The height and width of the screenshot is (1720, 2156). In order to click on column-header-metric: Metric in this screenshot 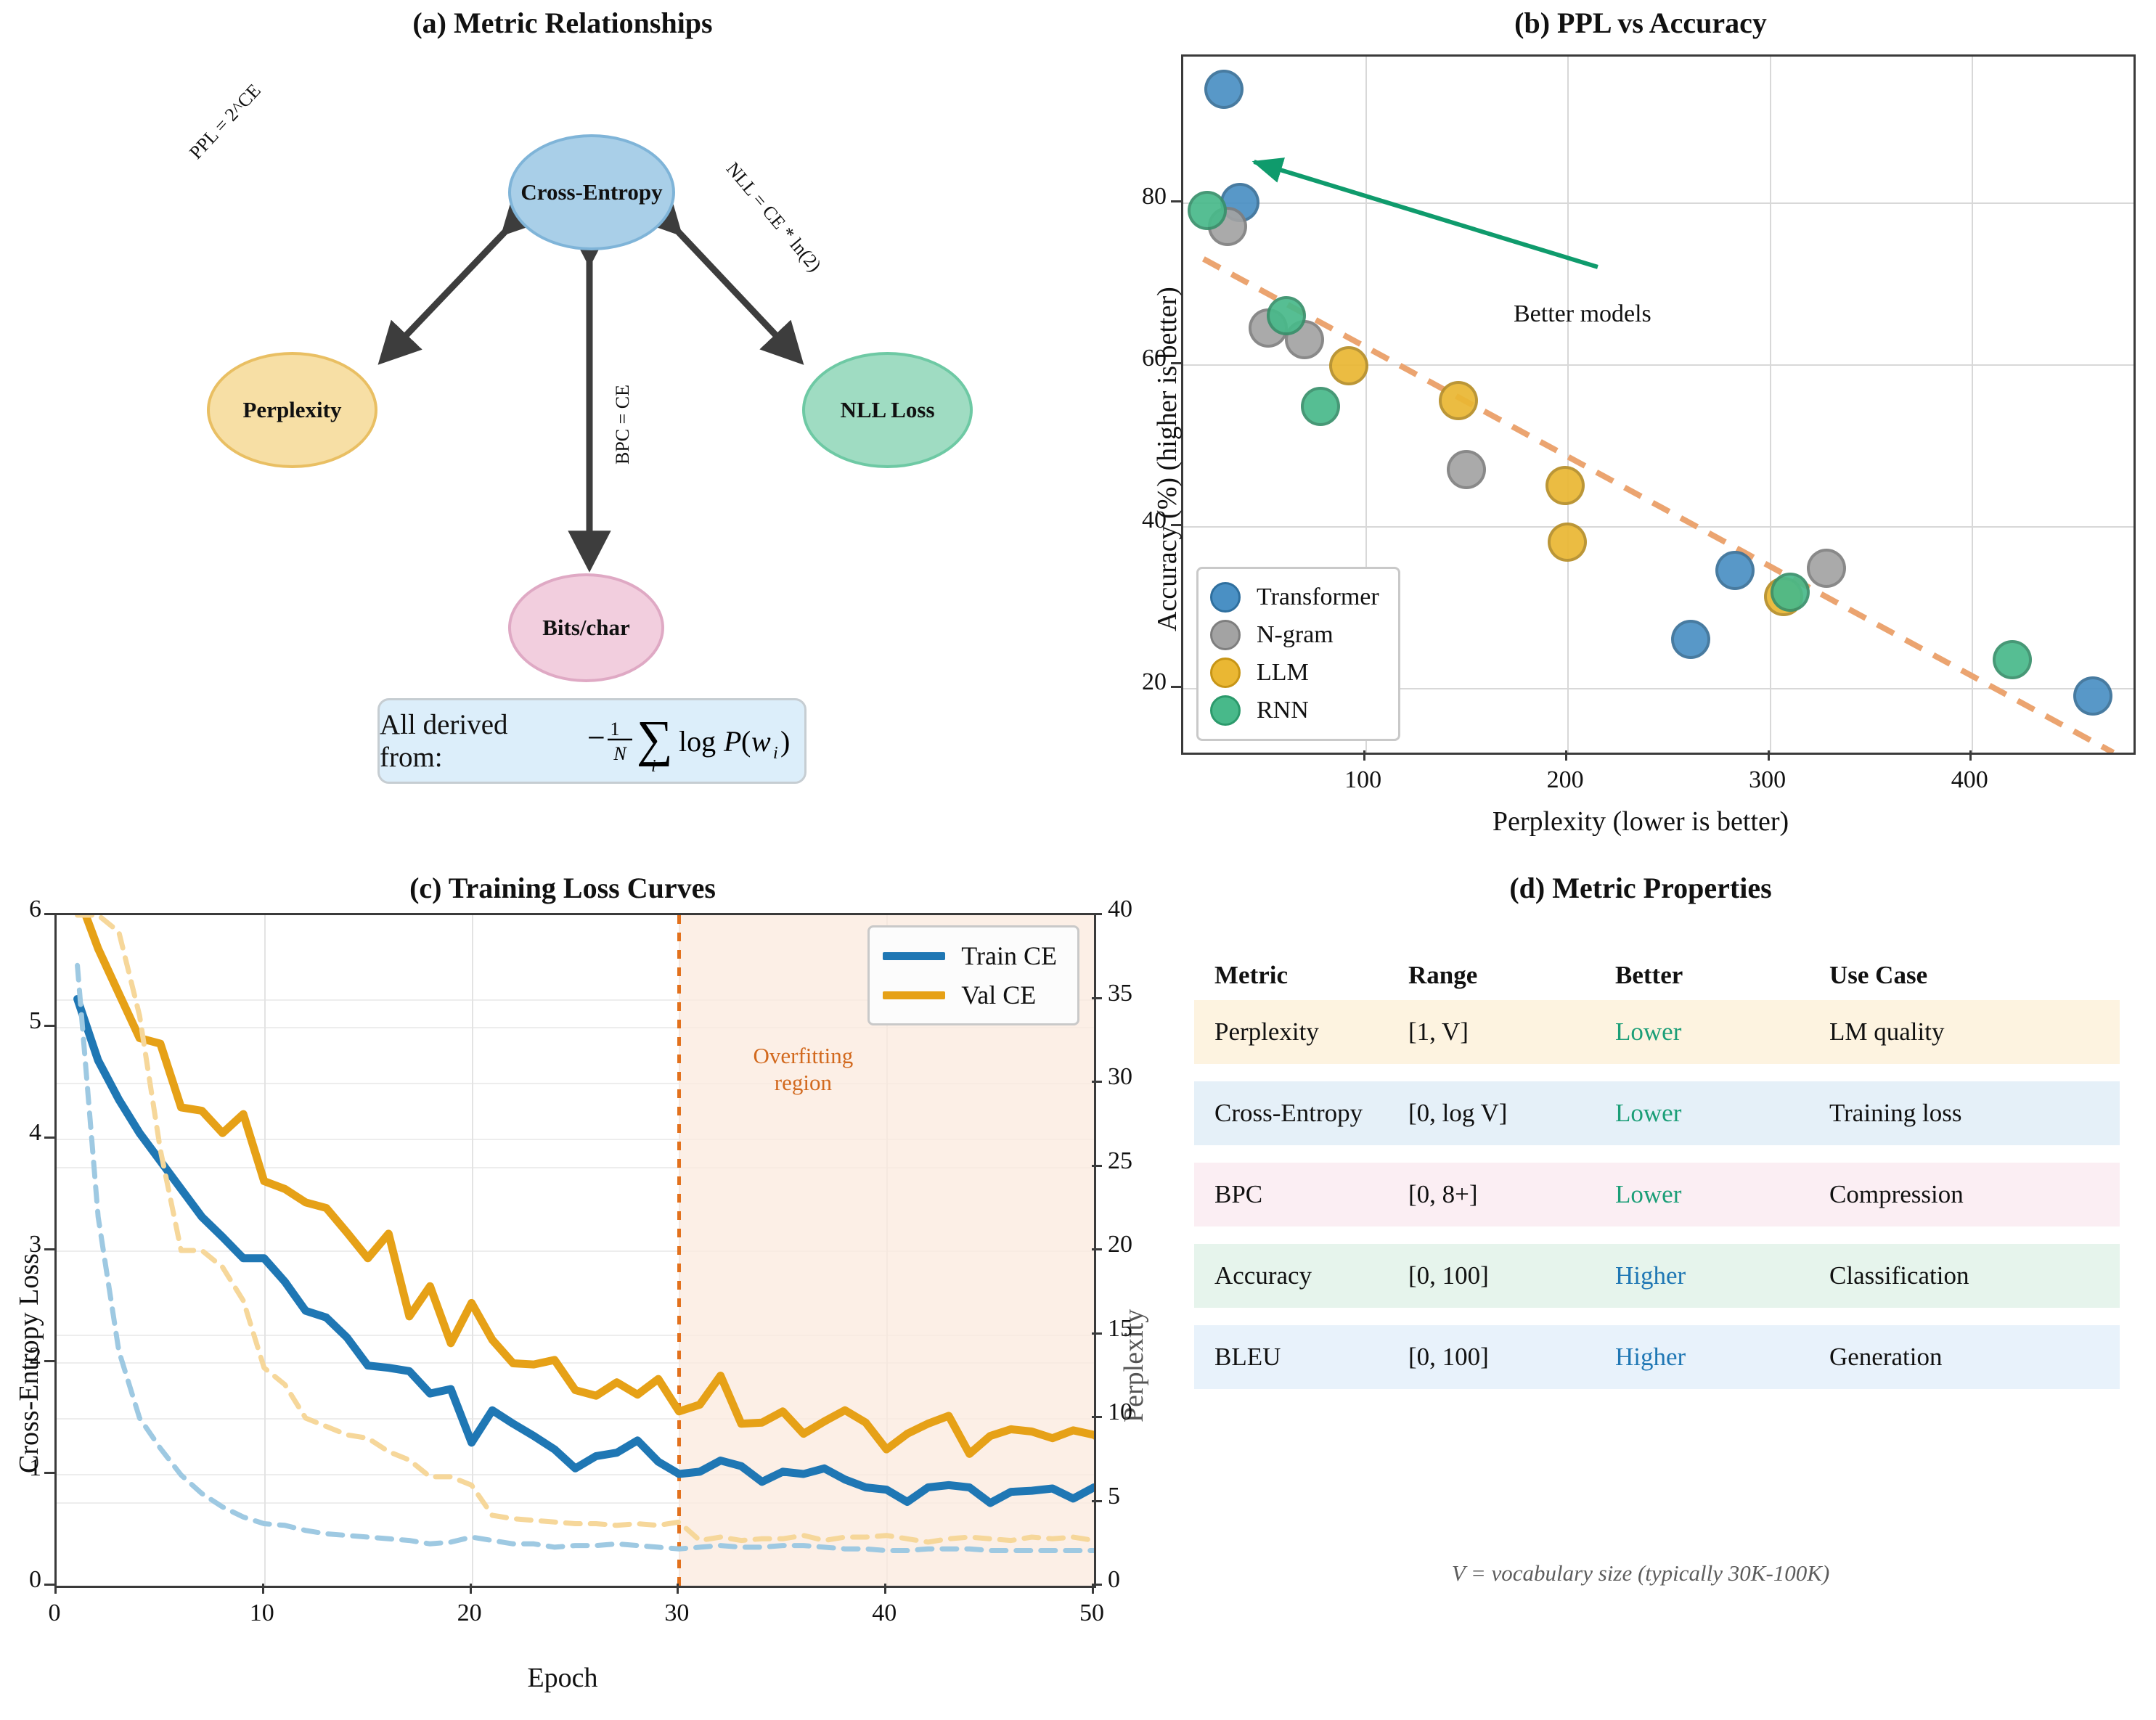, I will do `click(1252, 975)`.